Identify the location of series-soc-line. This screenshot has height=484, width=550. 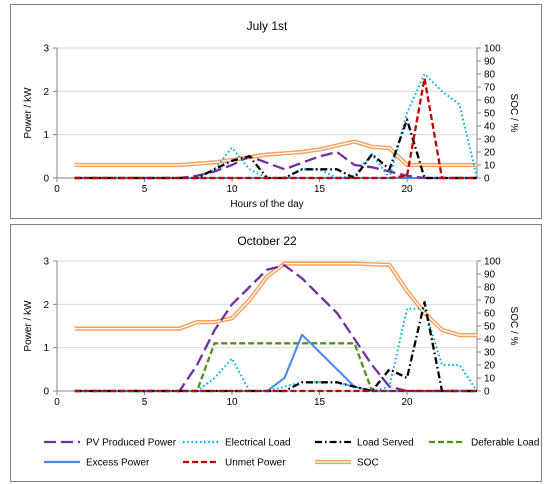
(275, 299).